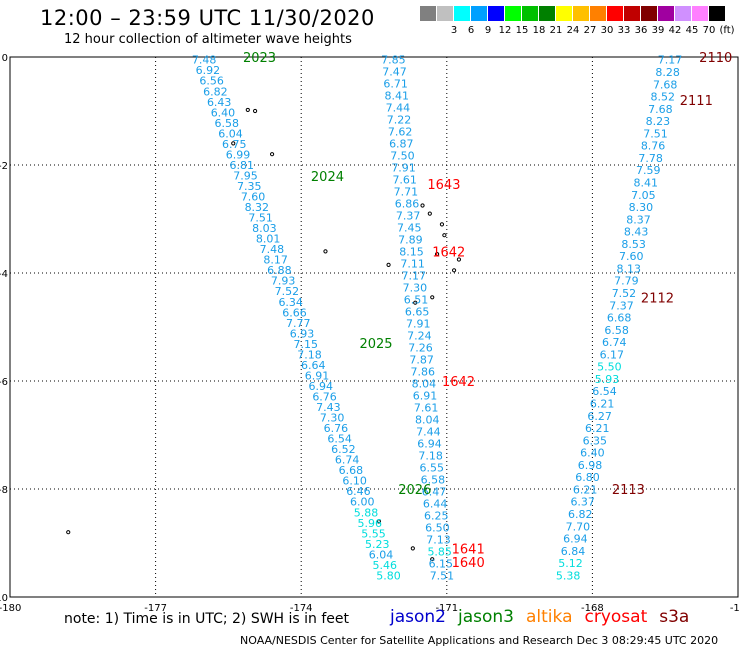 Image resolution: width=740 pixels, height=650 pixels. What do you see at coordinates (259, 58) in the screenshot?
I see `pass-time-label: 2023` at bounding box center [259, 58].